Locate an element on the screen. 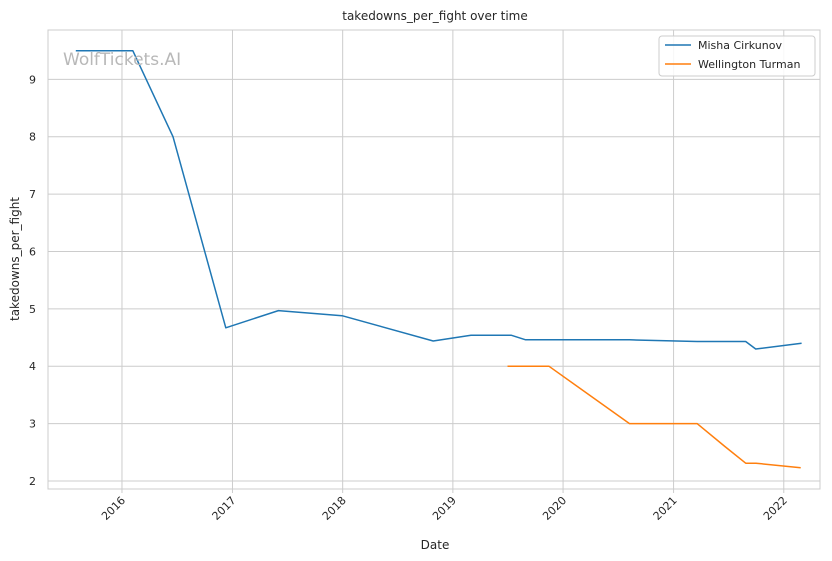 This screenshot has height=561, width=832. y-tick-label: 8 is located at coordinates (32, 137).